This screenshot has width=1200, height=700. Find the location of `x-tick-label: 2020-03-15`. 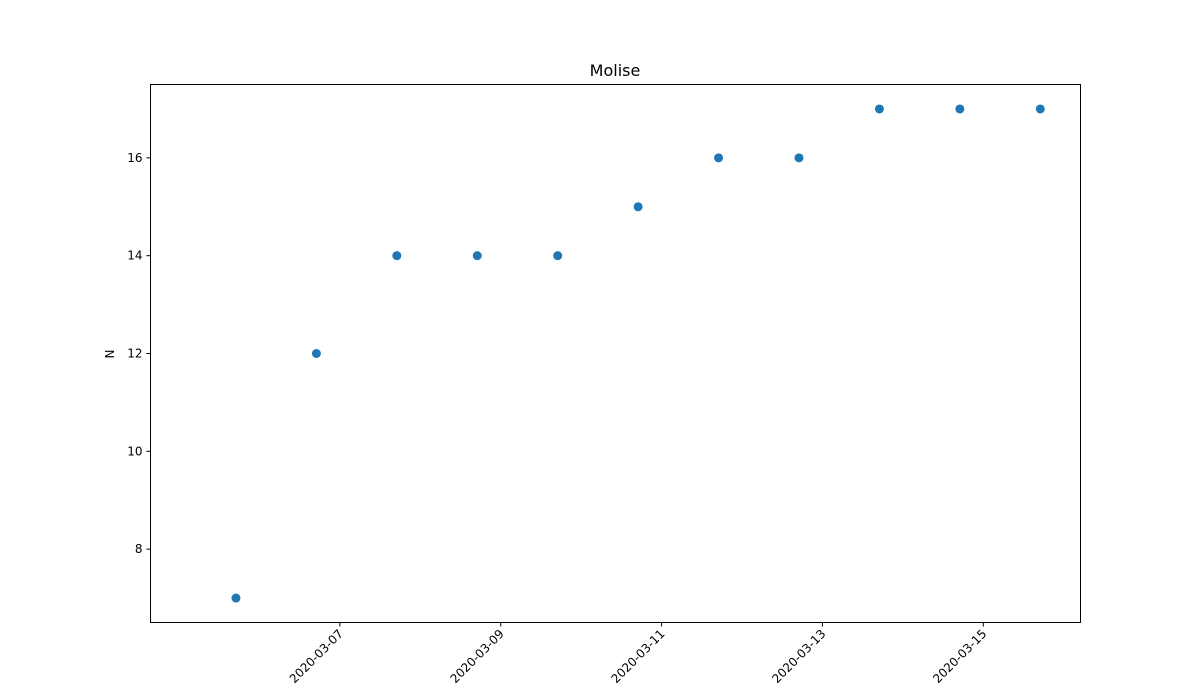

x-tick-label: 2020-03-15 is located at coordinates (959, 656).